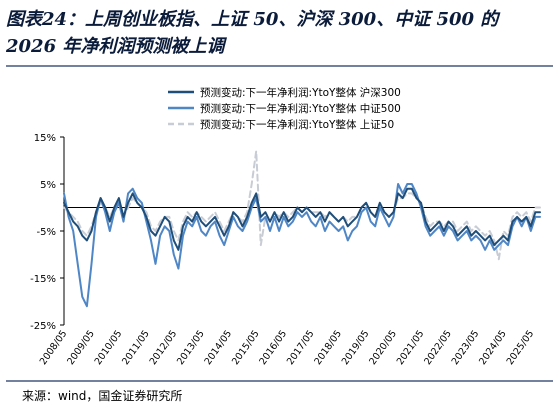  I want to click on y-tick-label: 15%, so click(45, 138).